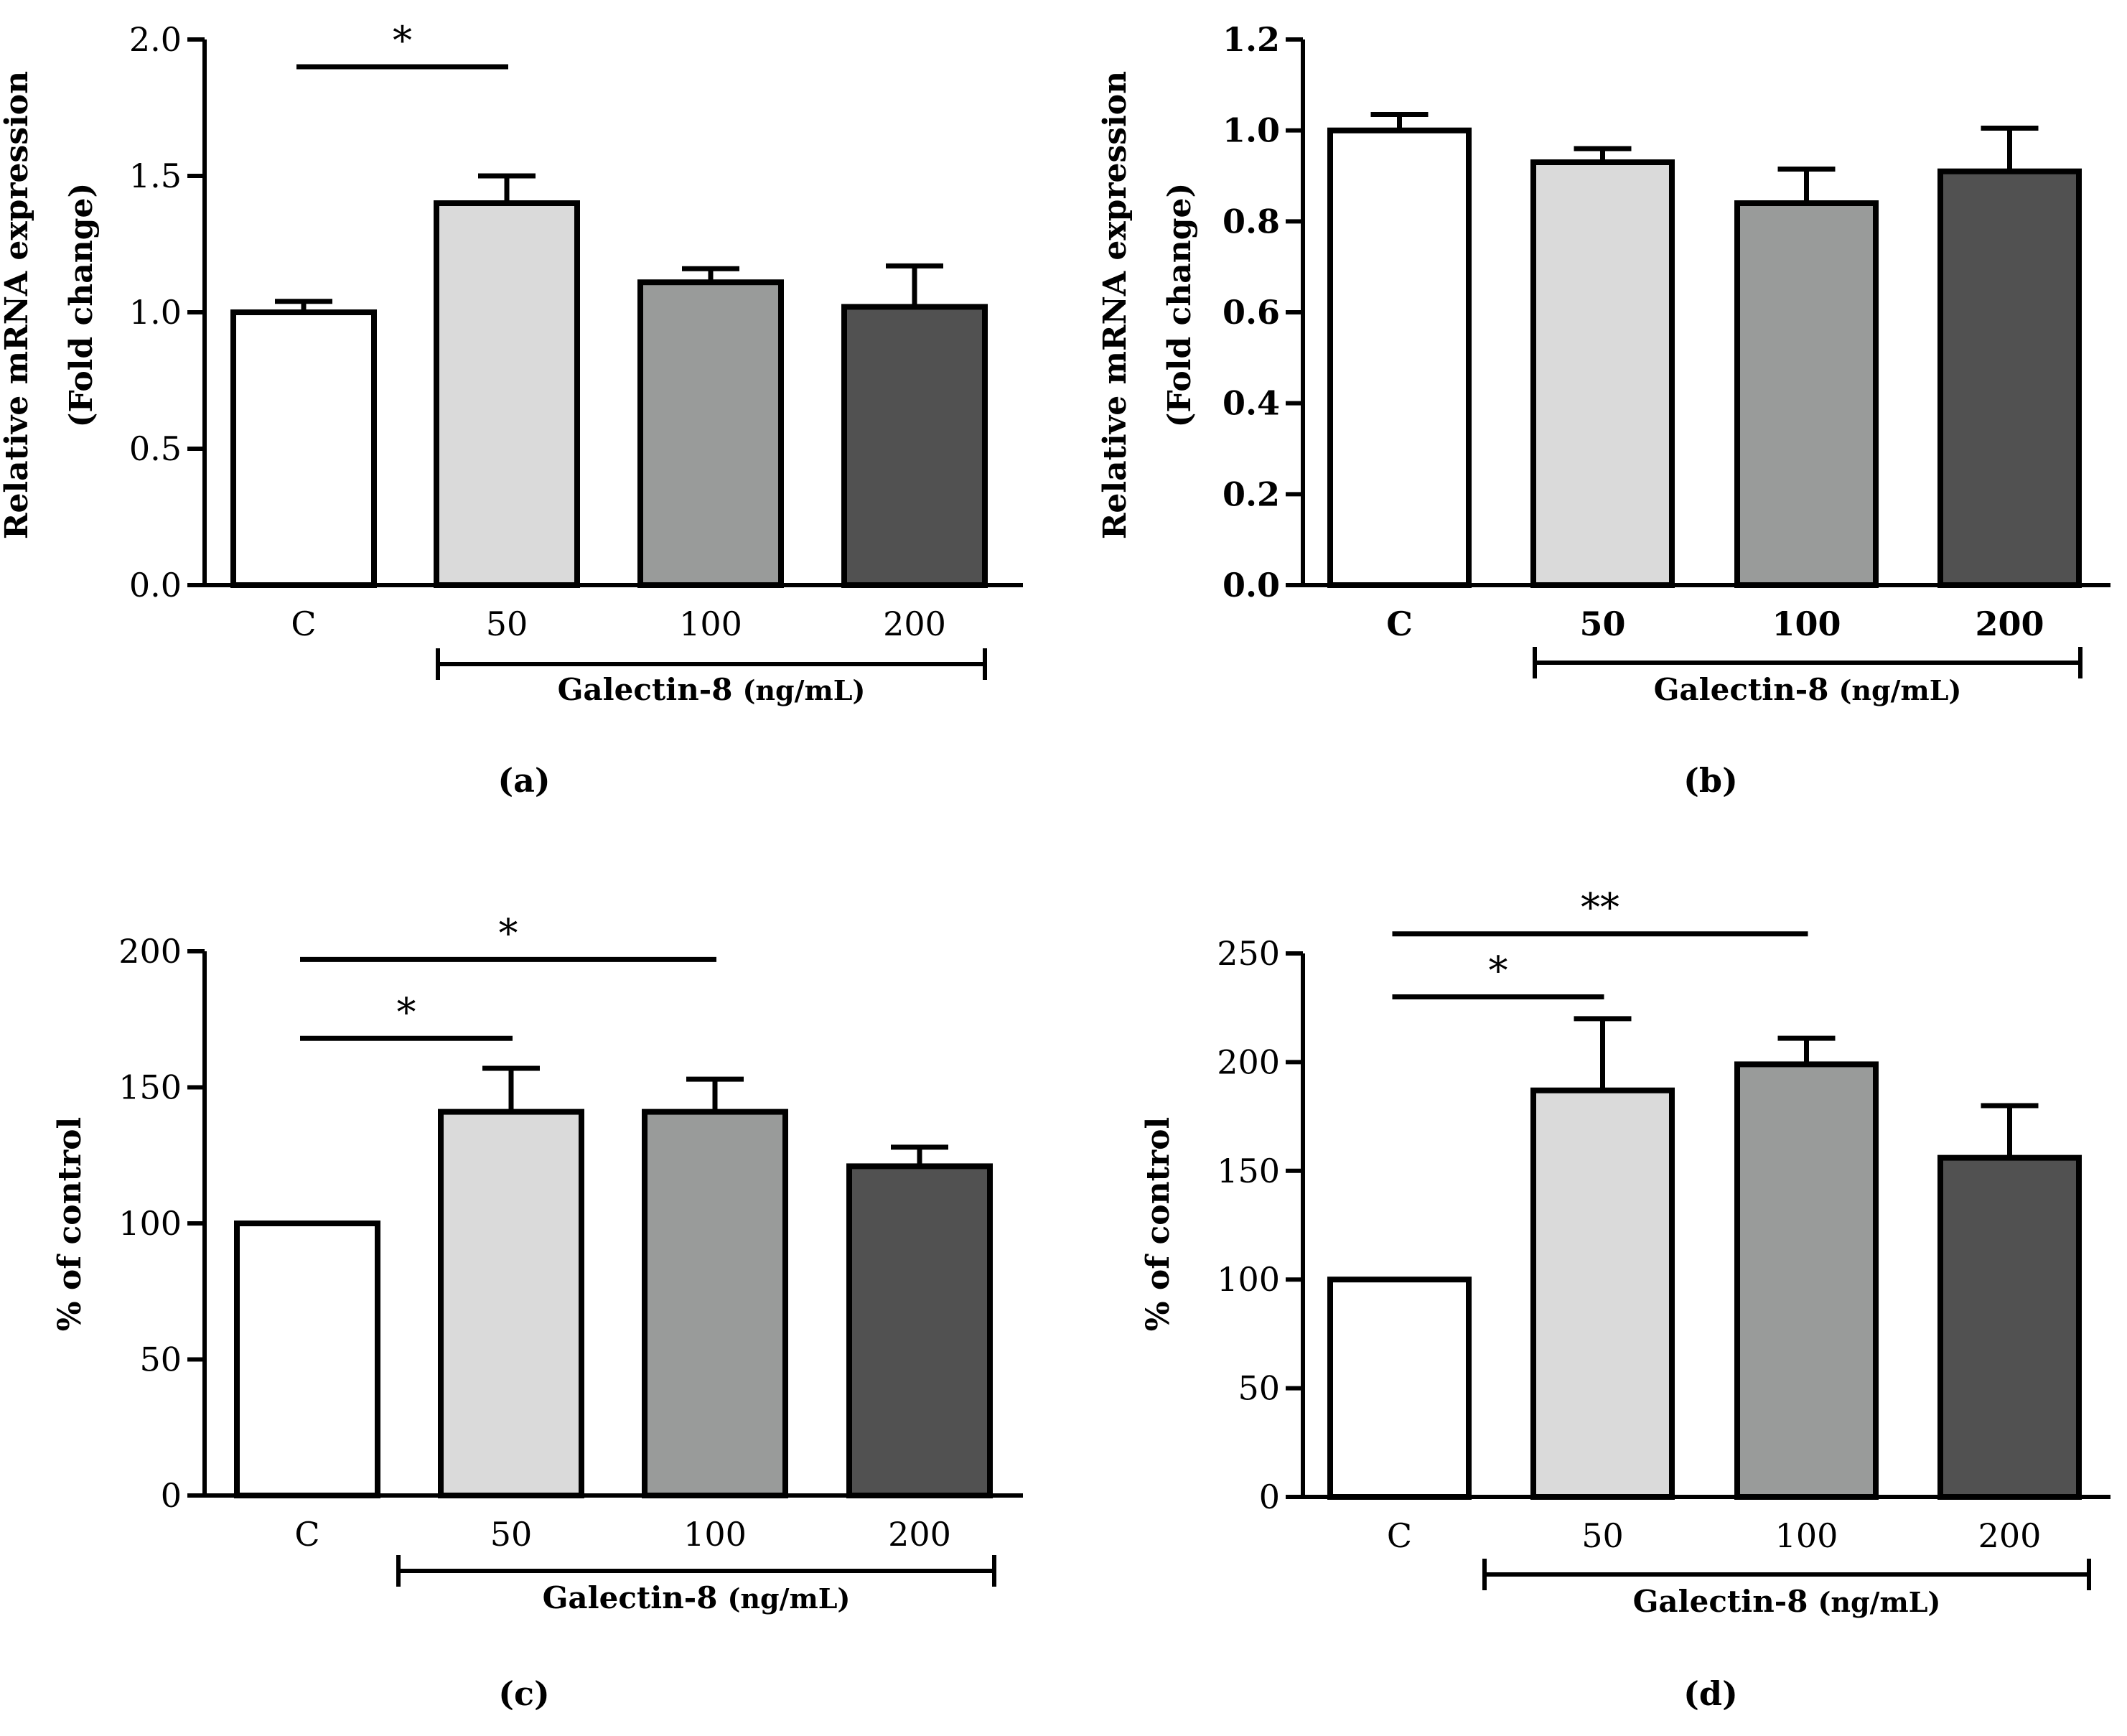 The height and width of the screenshot is (1736, 2127). I want to click on y-tick-label: 250, so click(1249, 953).